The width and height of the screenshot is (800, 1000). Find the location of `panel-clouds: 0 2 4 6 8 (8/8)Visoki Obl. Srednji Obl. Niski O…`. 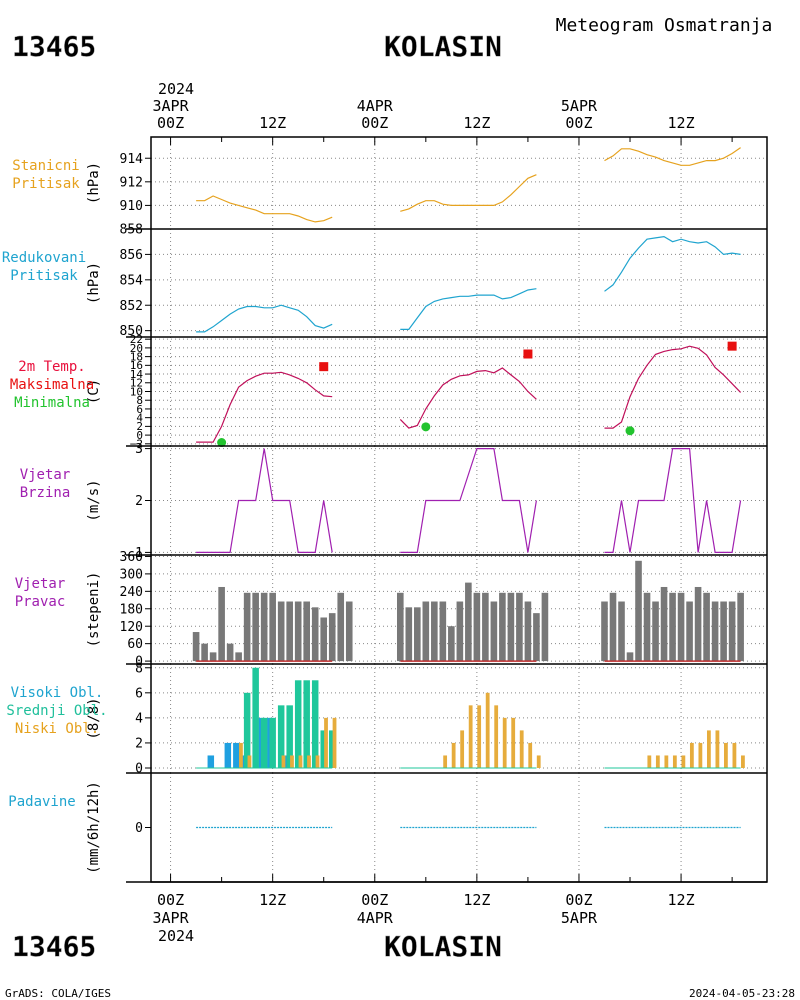

panel-clouds: 0 2 4 6 8 (8/8)Visoki Obl. Srednji Obl. Niski O… is located at coordinates (386, 719).